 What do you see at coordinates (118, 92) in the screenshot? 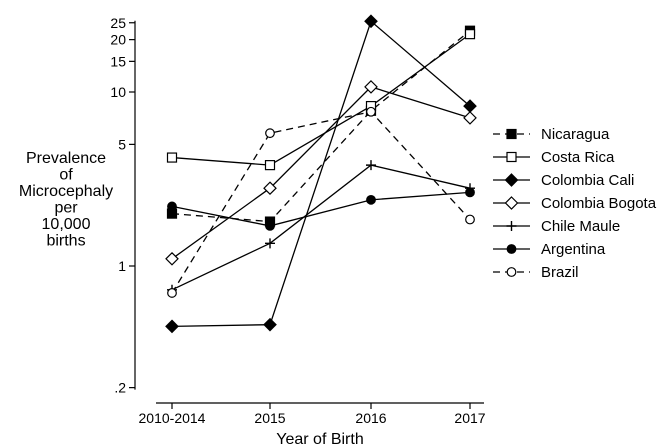
I see `y-tick-label: 10` at bounding box center [118, 92].